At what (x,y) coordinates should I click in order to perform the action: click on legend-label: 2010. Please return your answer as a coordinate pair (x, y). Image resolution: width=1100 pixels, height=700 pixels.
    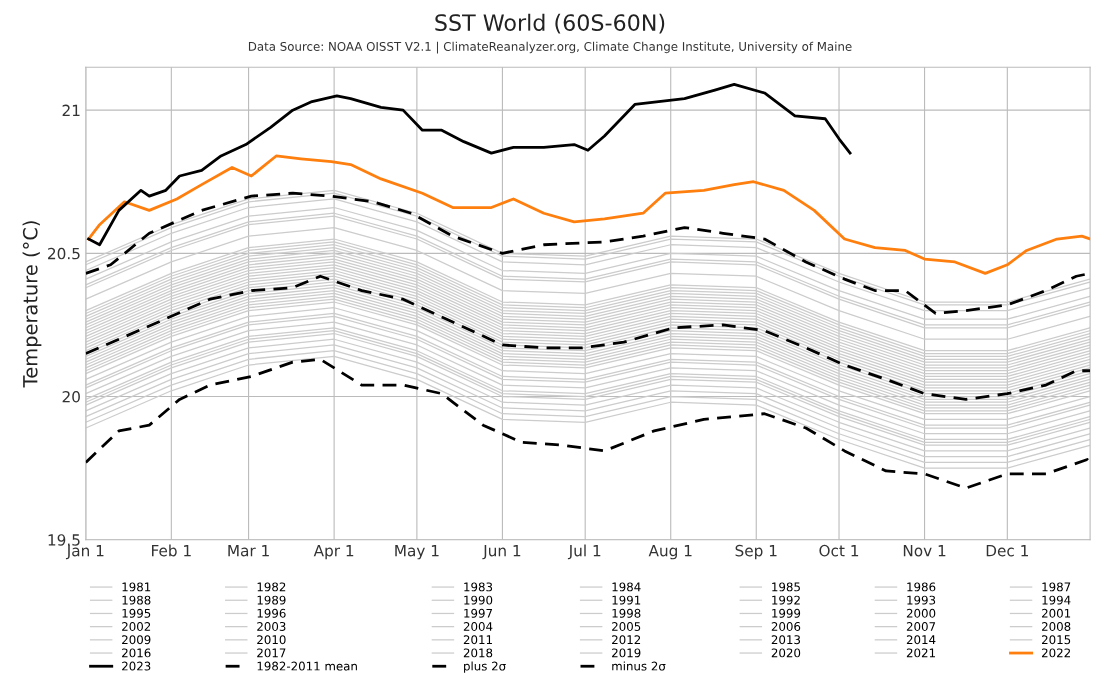
    Looking at the image, I should click on (271, 640).